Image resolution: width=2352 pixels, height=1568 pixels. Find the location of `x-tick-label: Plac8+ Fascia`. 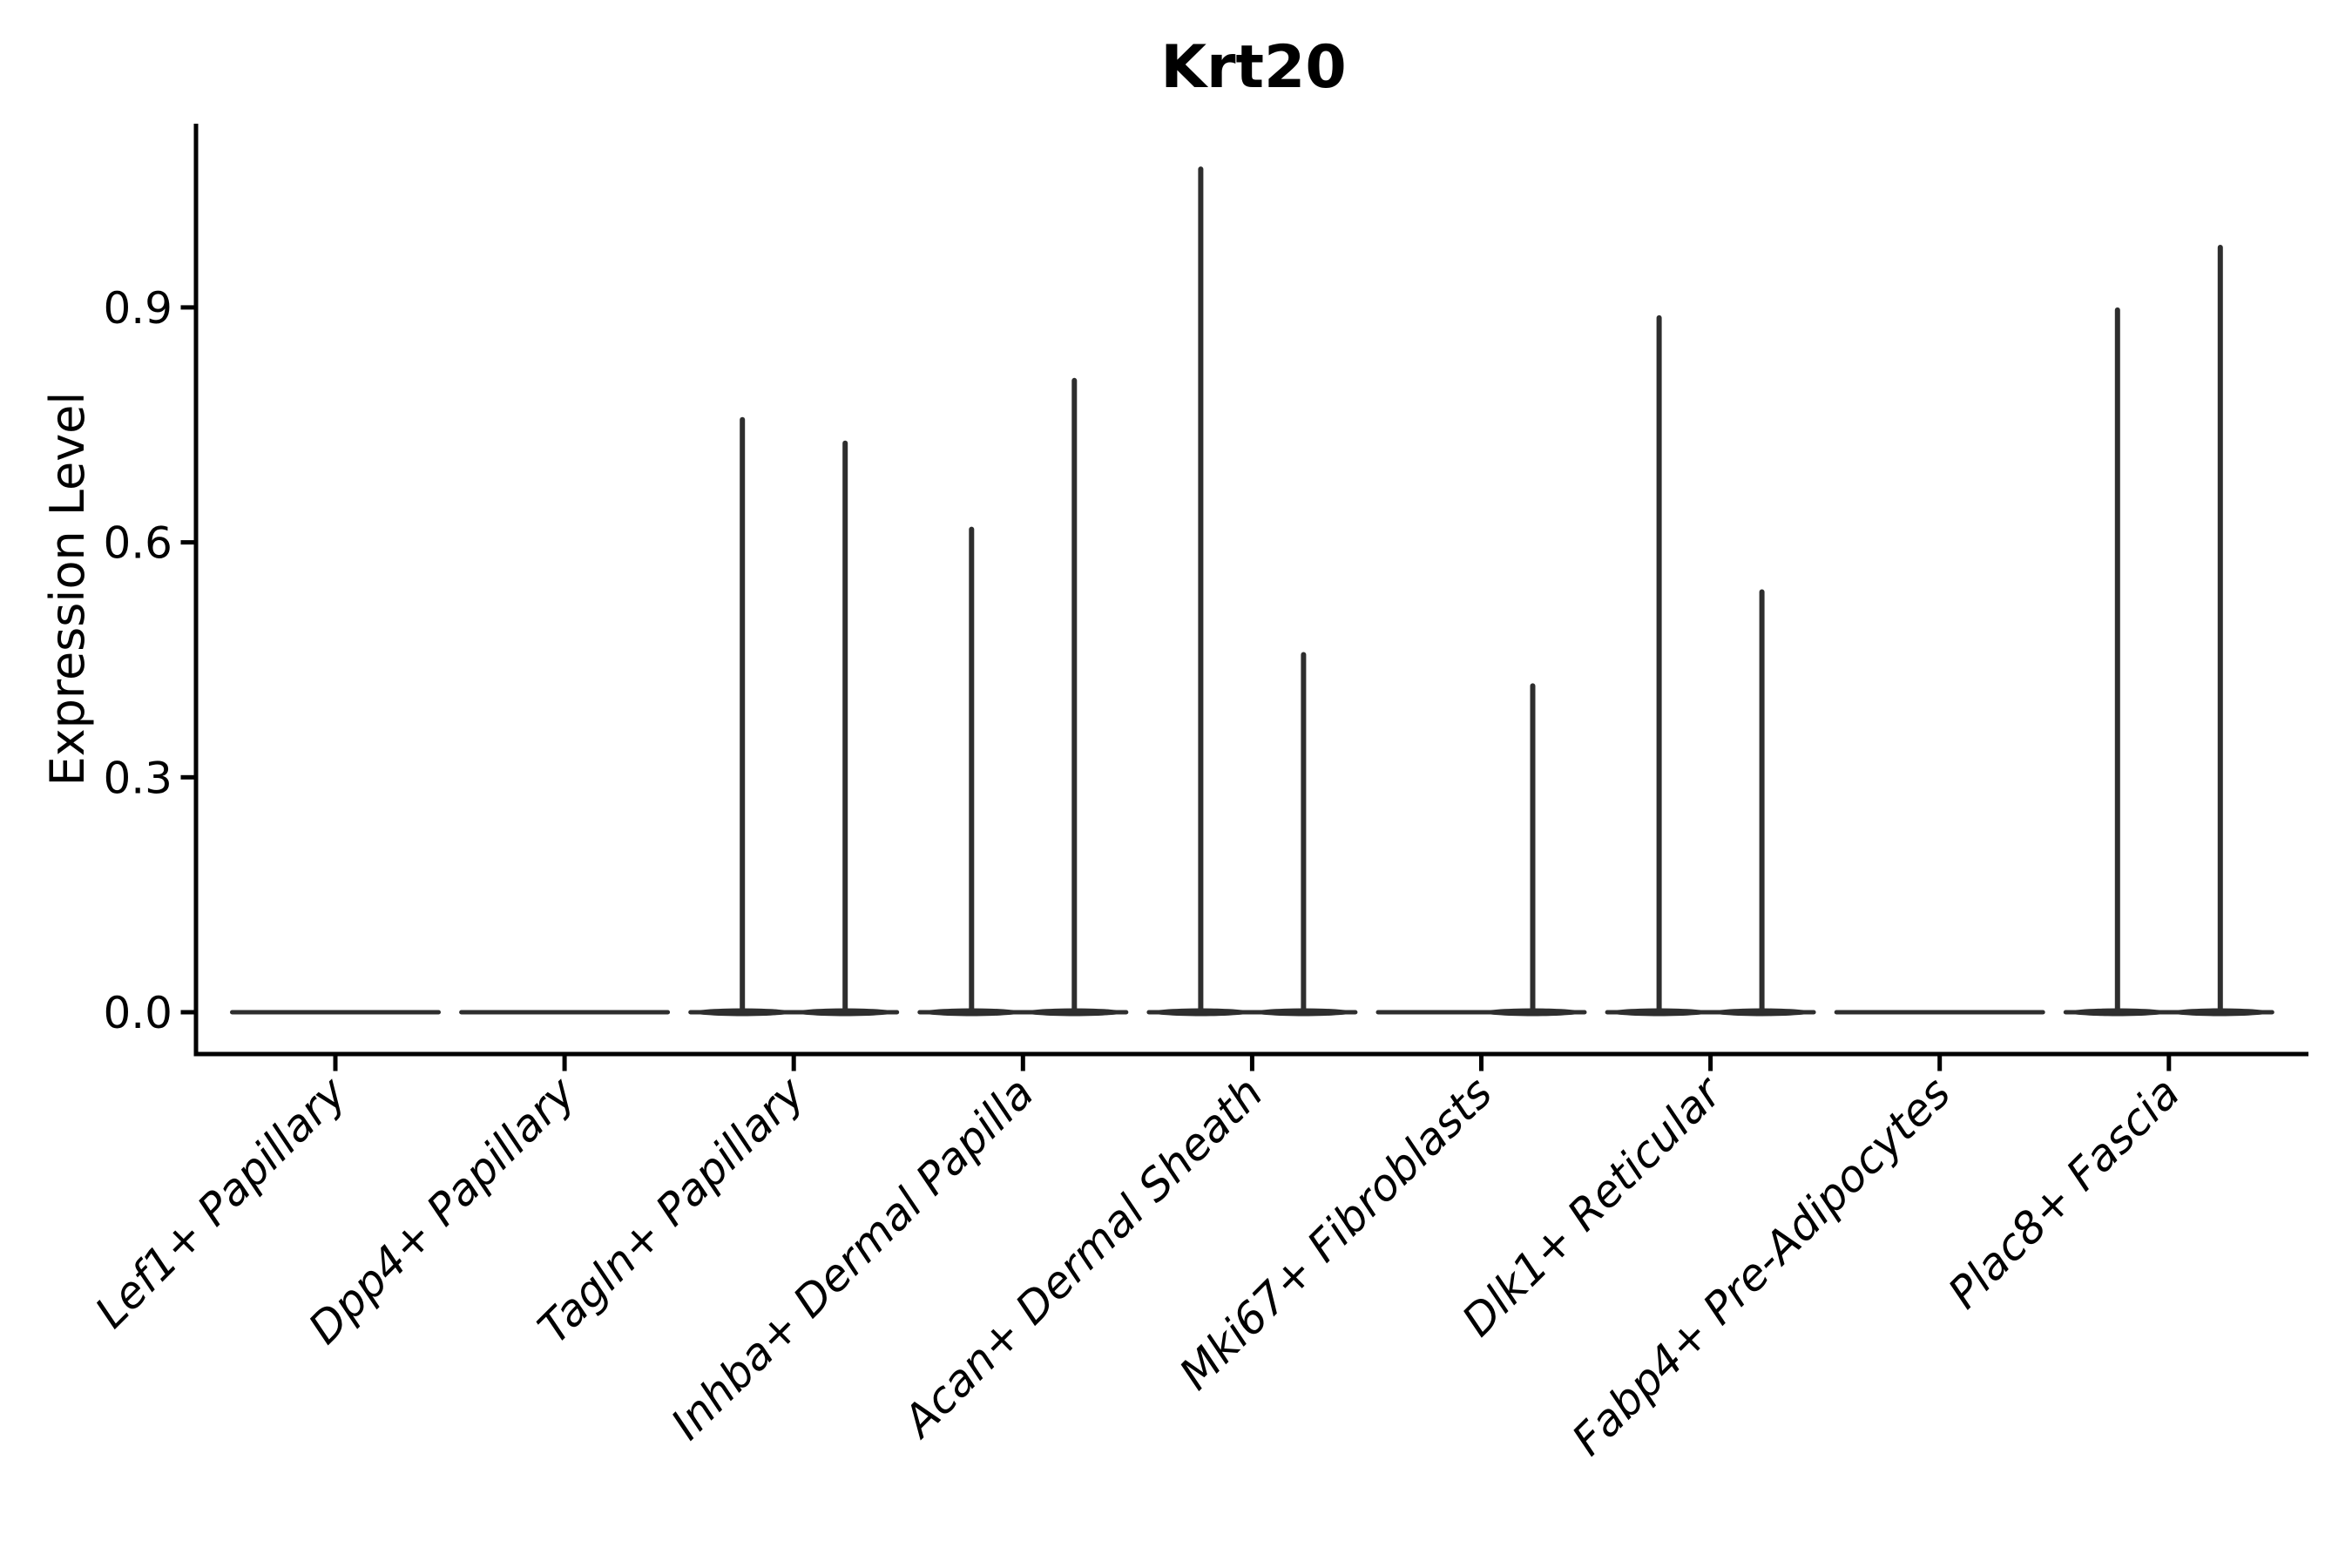

x-tick-label: Plac8+ Fascia is located at coordinates (2063, 1192).